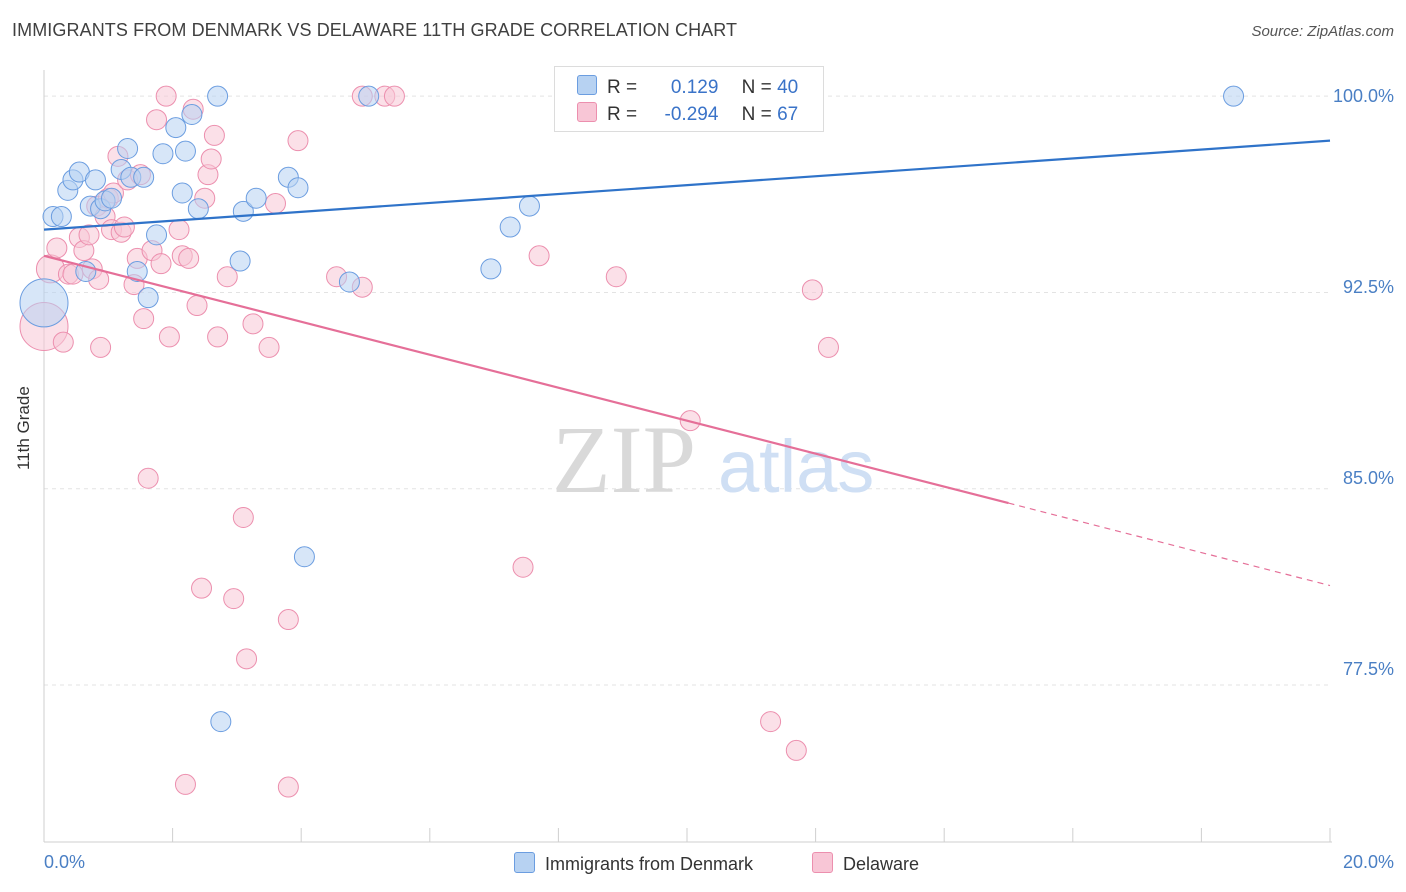 This screenshot has height=892, width=1406. I want to click on legend-item-denmark: Immigrants from Denmark, so click(633, 863).